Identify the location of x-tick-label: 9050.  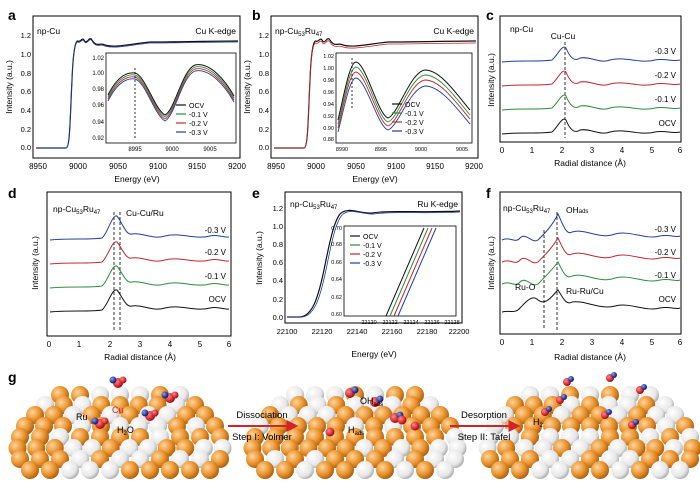
(118, 166).